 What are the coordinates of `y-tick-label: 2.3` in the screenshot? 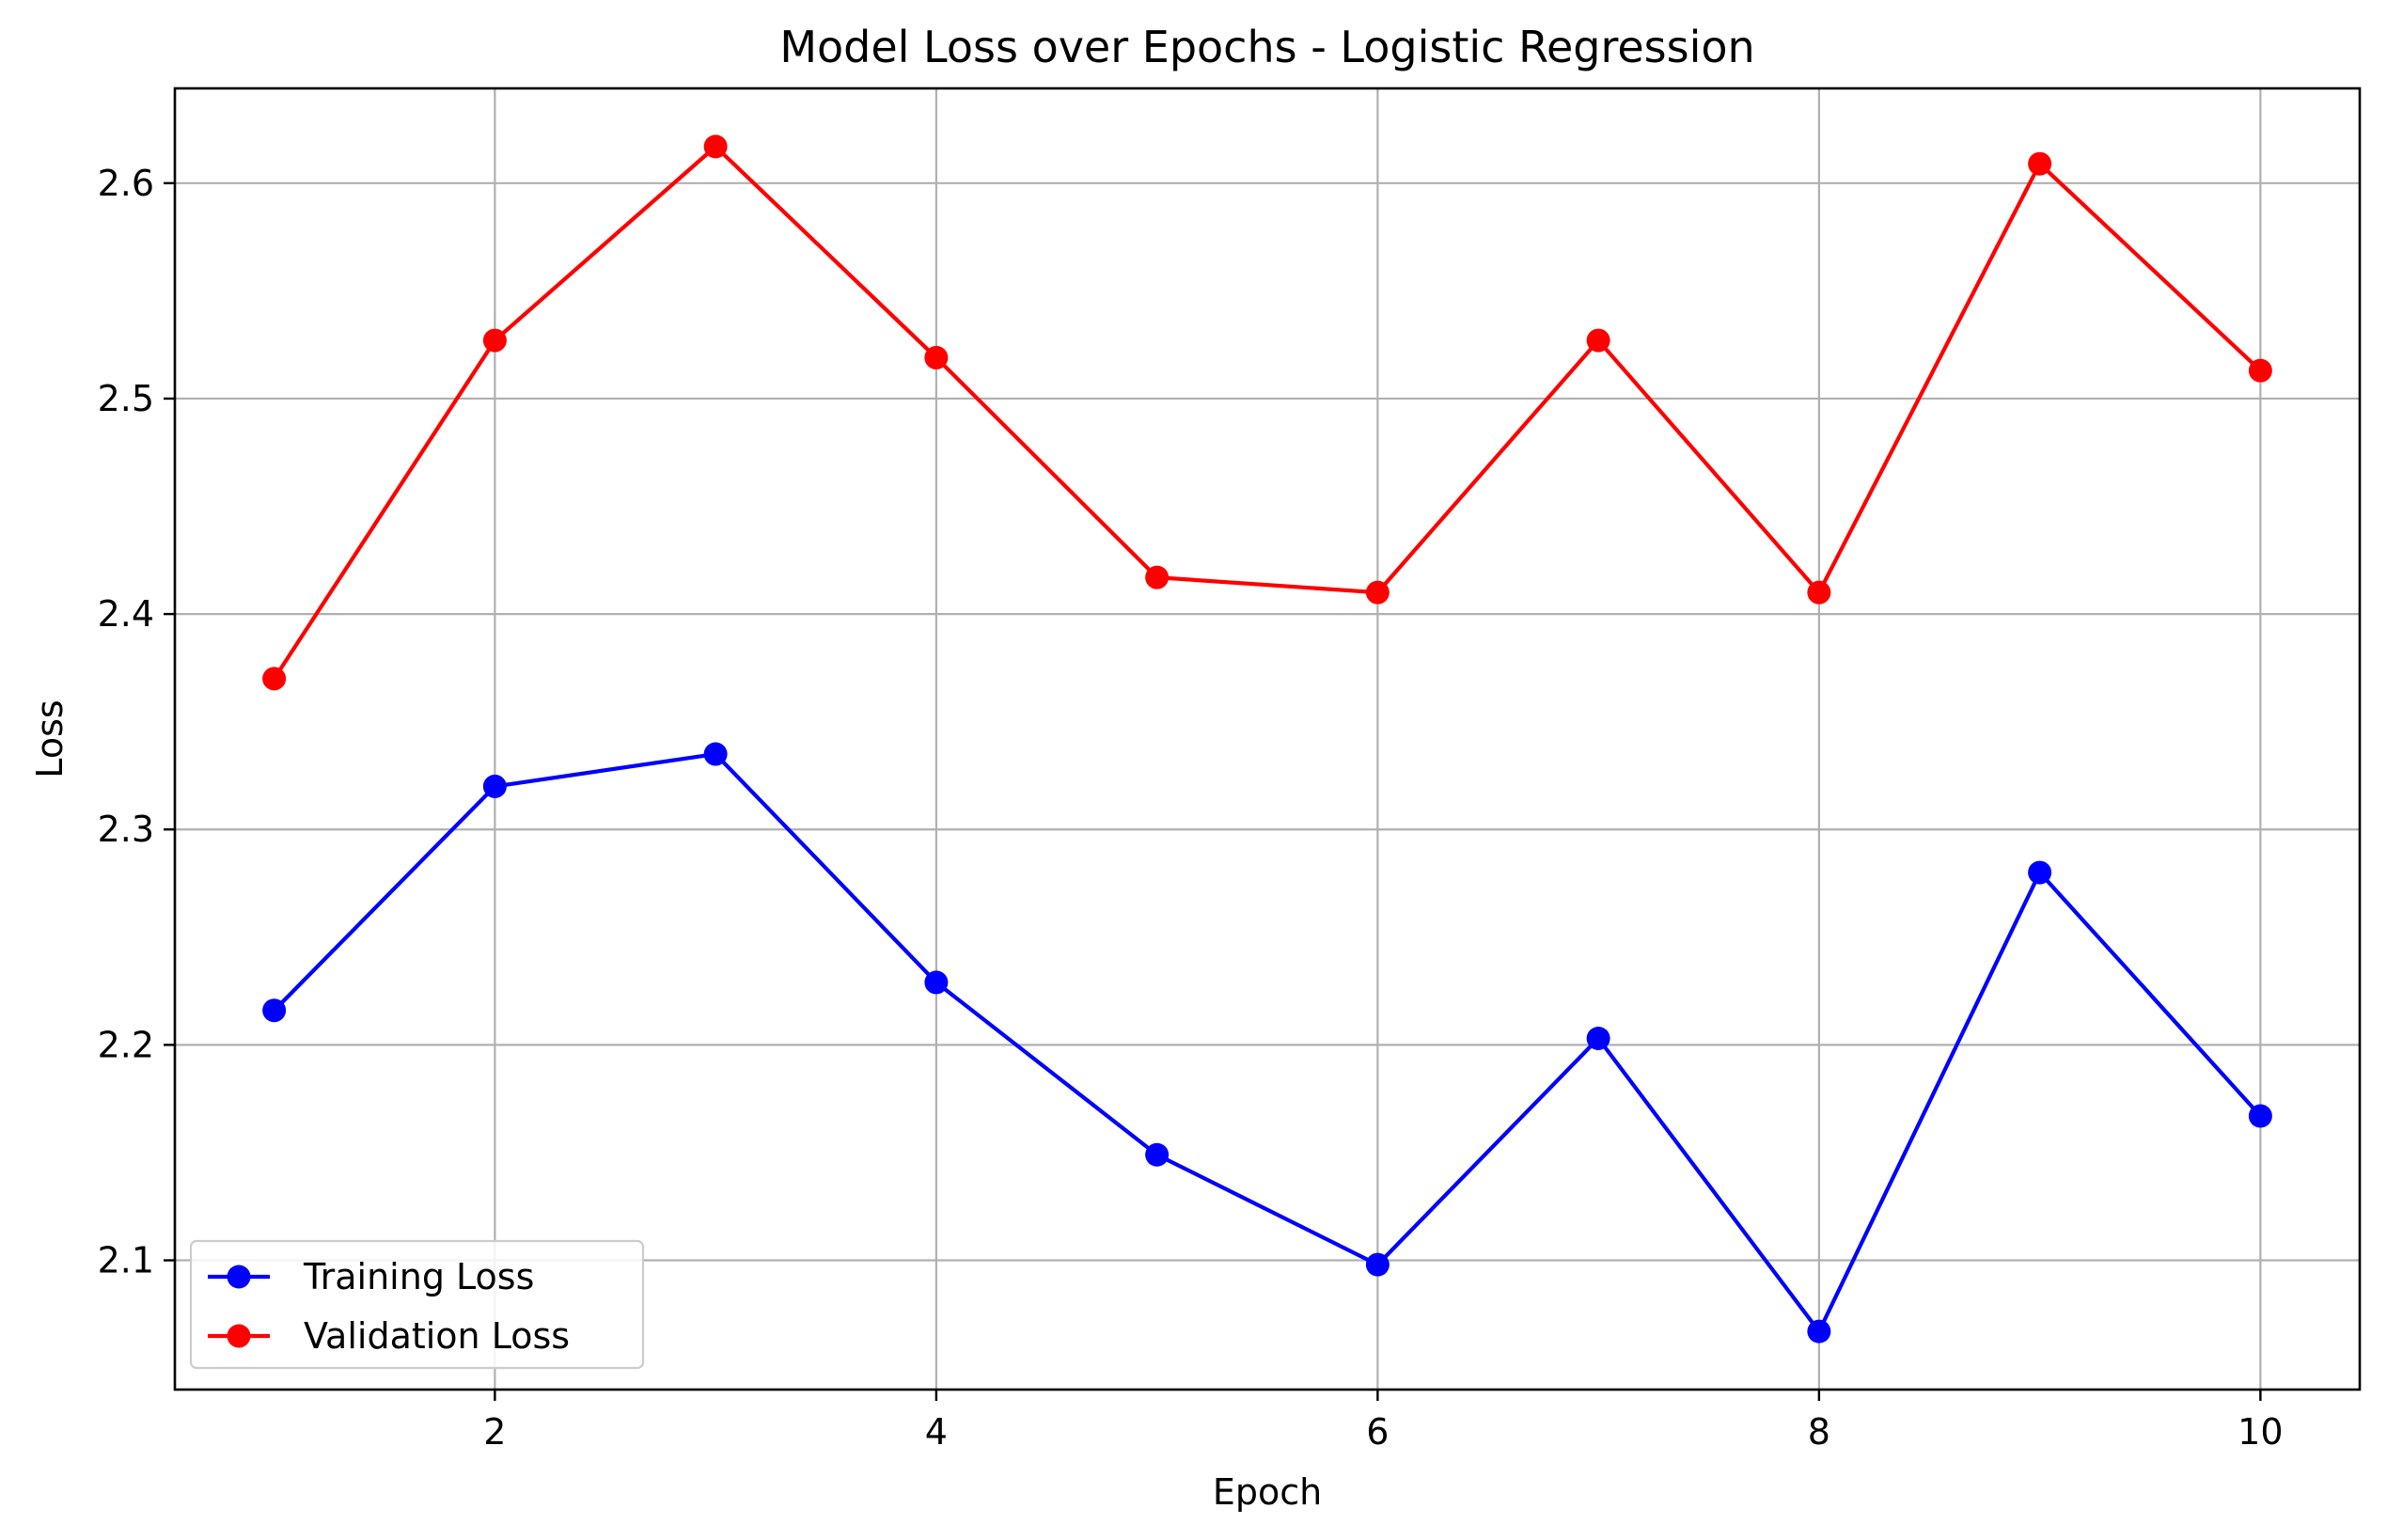 It's located at (126, 830).